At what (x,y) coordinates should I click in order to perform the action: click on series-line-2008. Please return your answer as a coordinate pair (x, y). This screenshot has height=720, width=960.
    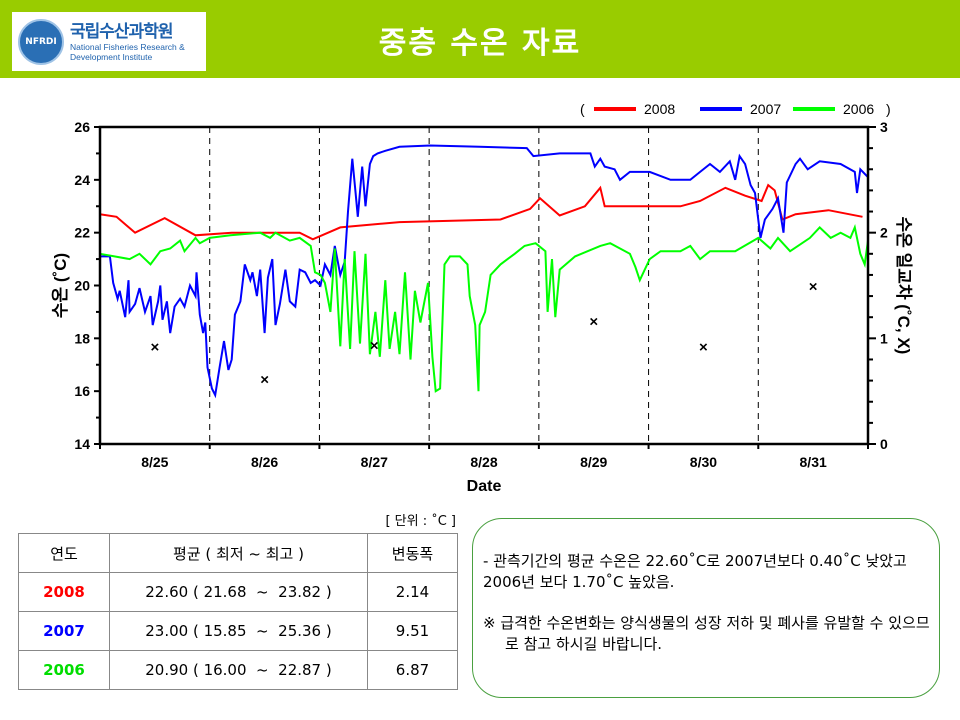
    Looking at the image, I should click on (481, 212).